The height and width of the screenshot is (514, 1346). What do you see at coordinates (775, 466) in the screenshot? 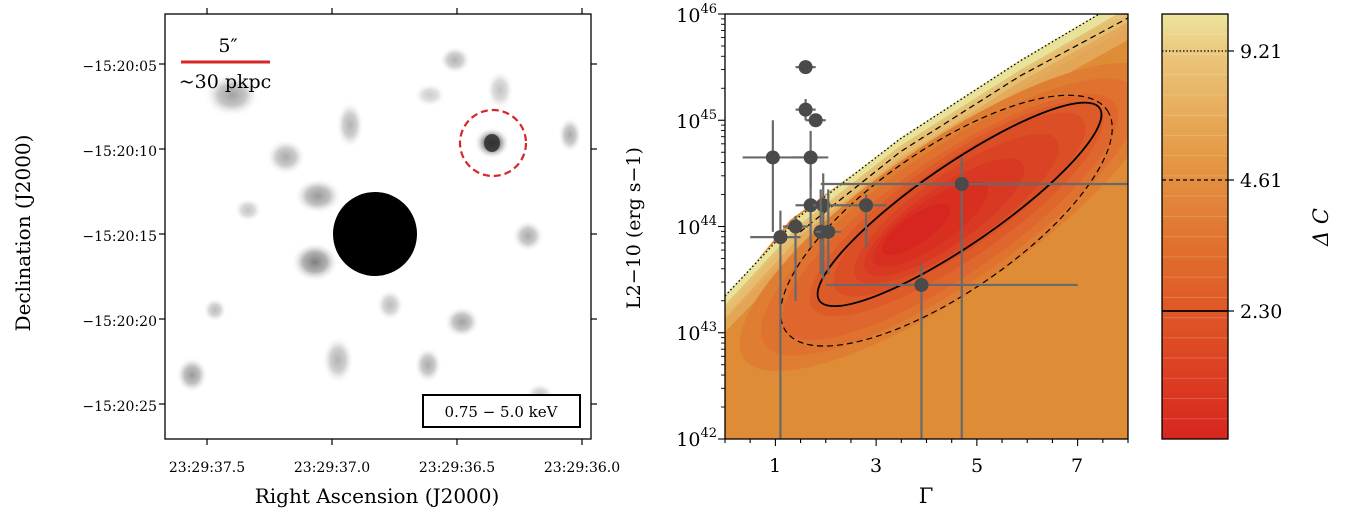
I see `gamma-tick-label: 1` at bounding box center [775, 466].